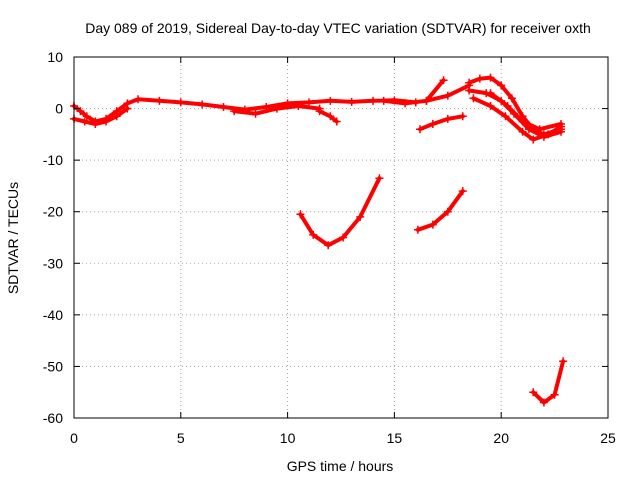 The image size is (640, 480). What do you see at coordinates (288, 438) in the screenshot?
I see `x-tick-label: 10` at bounding box center [288, 438].